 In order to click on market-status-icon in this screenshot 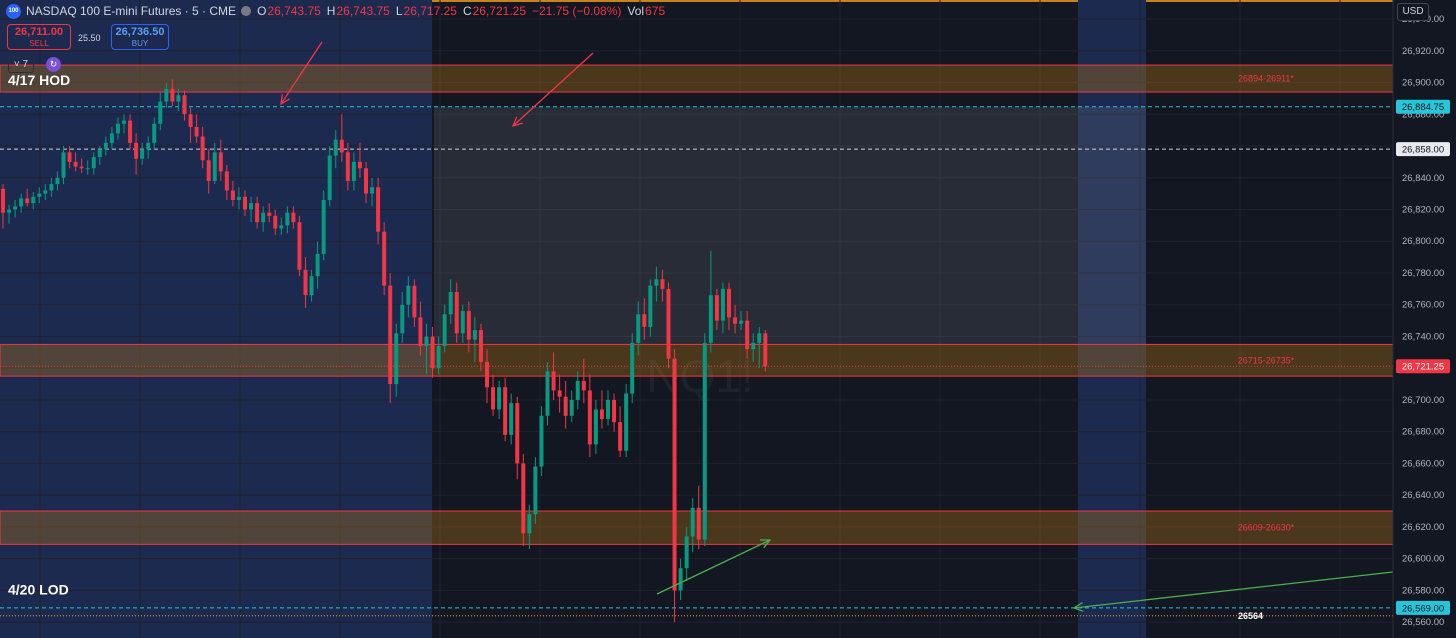, I will do `click(246, 11)`.